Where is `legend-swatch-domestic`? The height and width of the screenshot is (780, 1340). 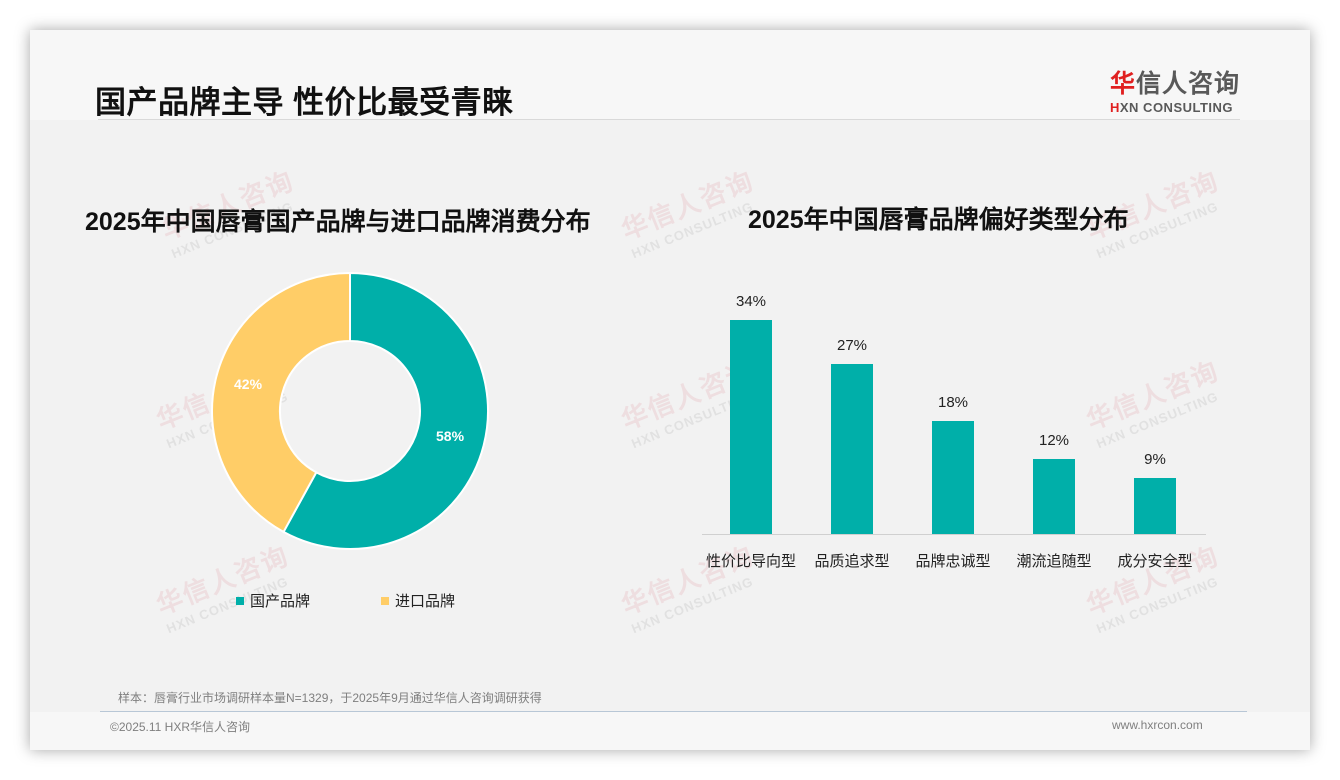
legend-swatch-domestic is located at coordinates (240, 600).